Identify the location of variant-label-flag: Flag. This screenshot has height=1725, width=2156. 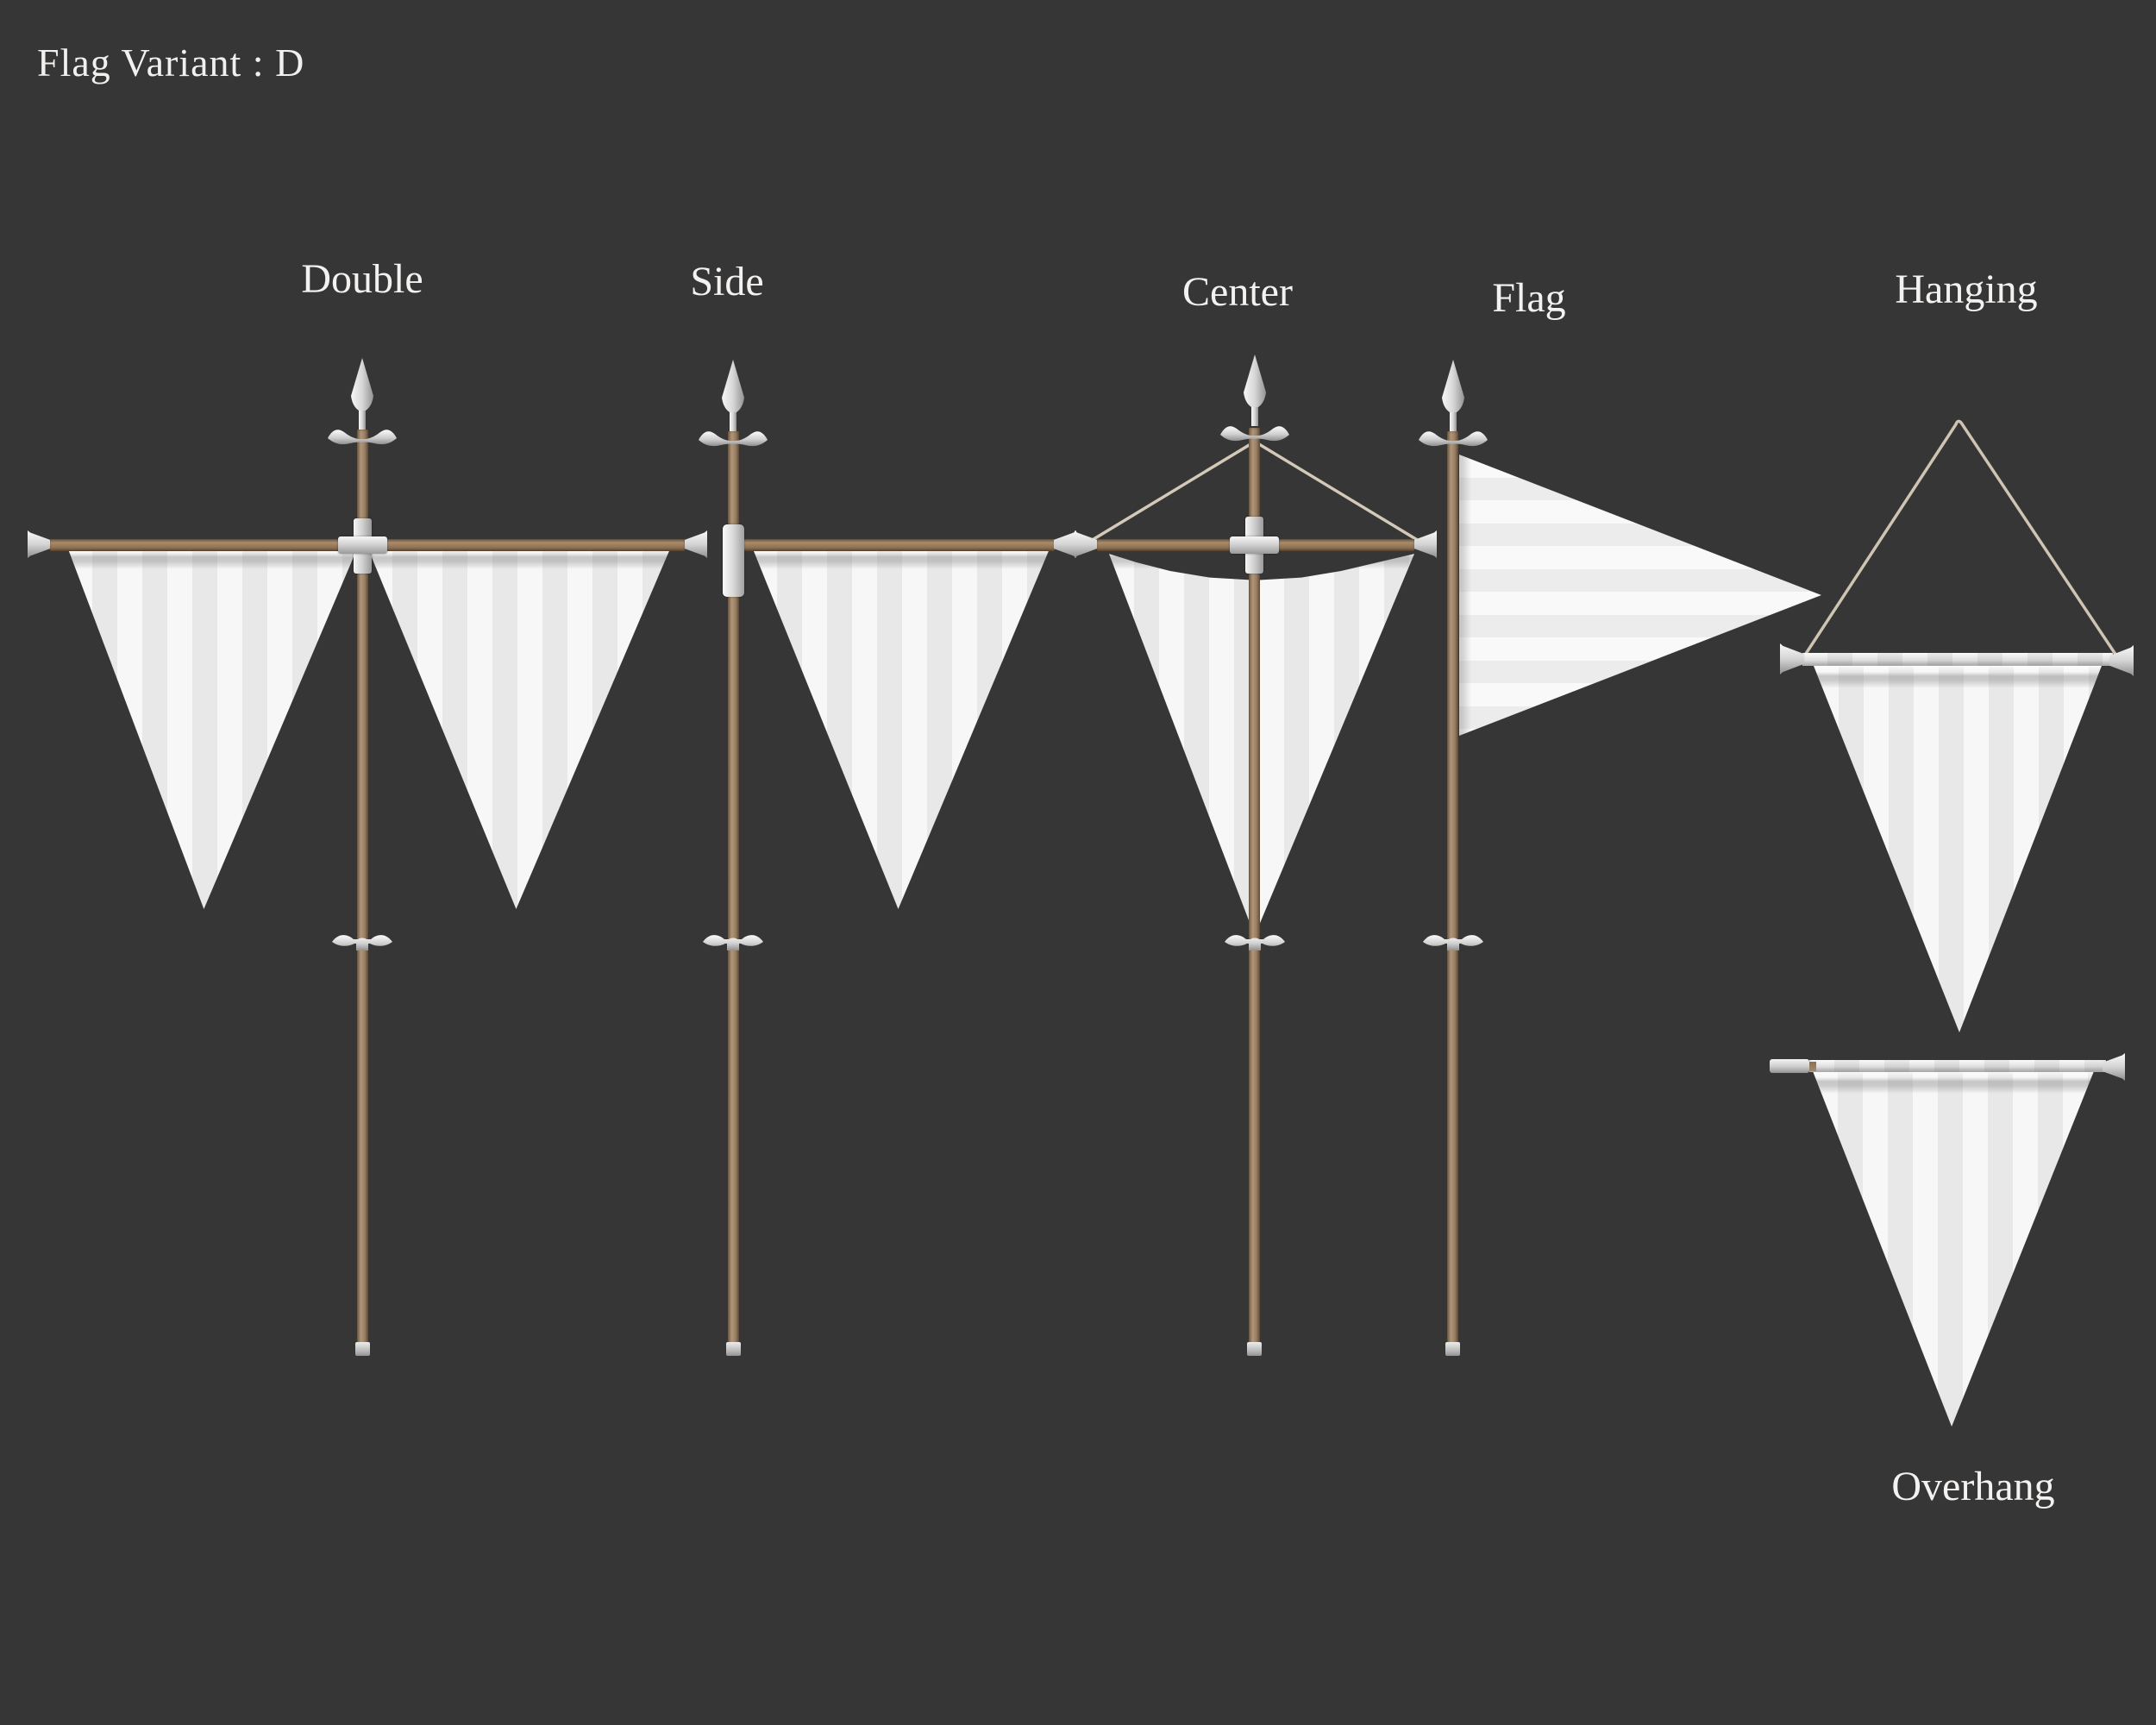
(1529, 298).